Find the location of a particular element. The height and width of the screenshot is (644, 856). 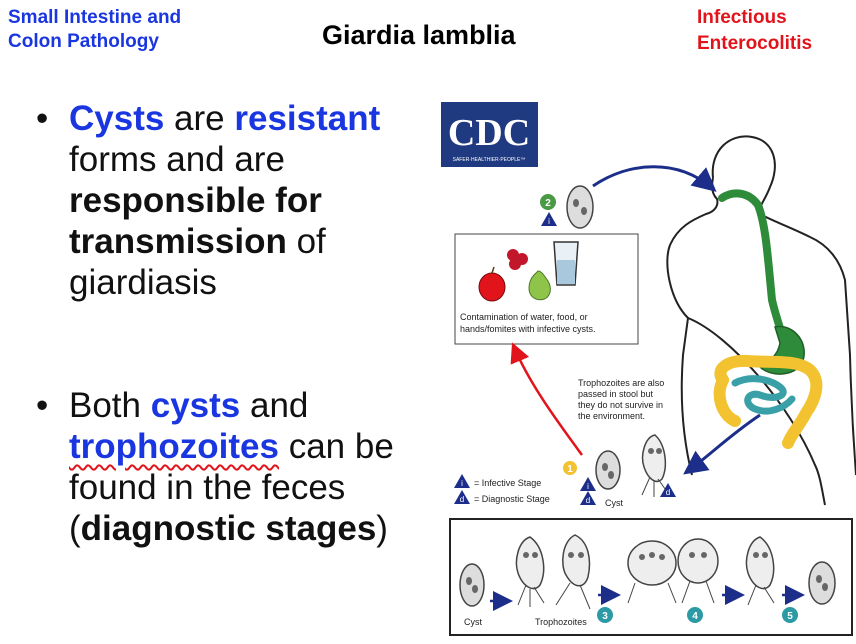

step-4-number: 4 is located at coordinates (695, 616).